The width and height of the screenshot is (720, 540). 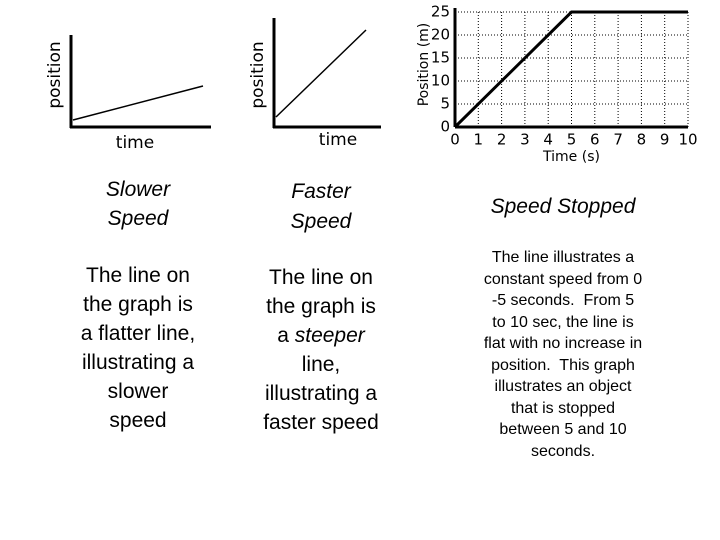 I want to click on body-line: to 10 sec, the line is, so click(x=563, y=322).